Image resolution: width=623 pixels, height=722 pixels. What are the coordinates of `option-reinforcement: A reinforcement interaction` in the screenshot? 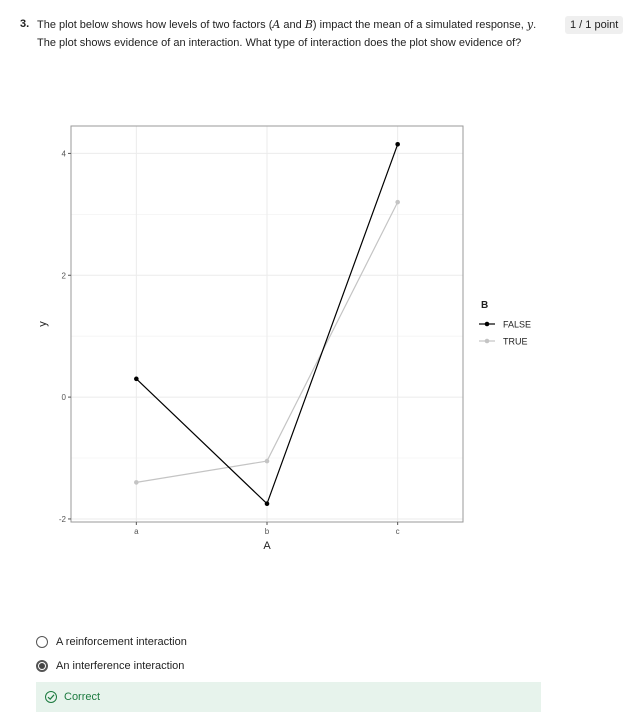 It's located at (111, 642).